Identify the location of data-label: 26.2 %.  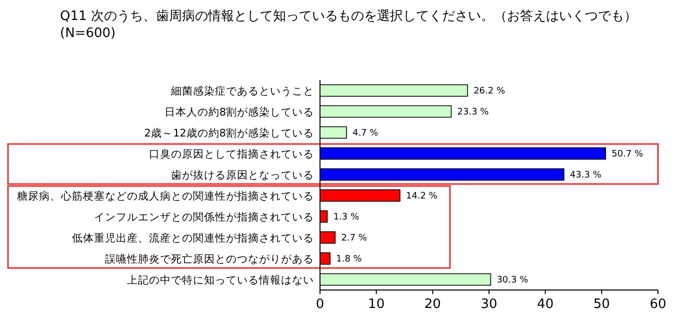
(490, 91).